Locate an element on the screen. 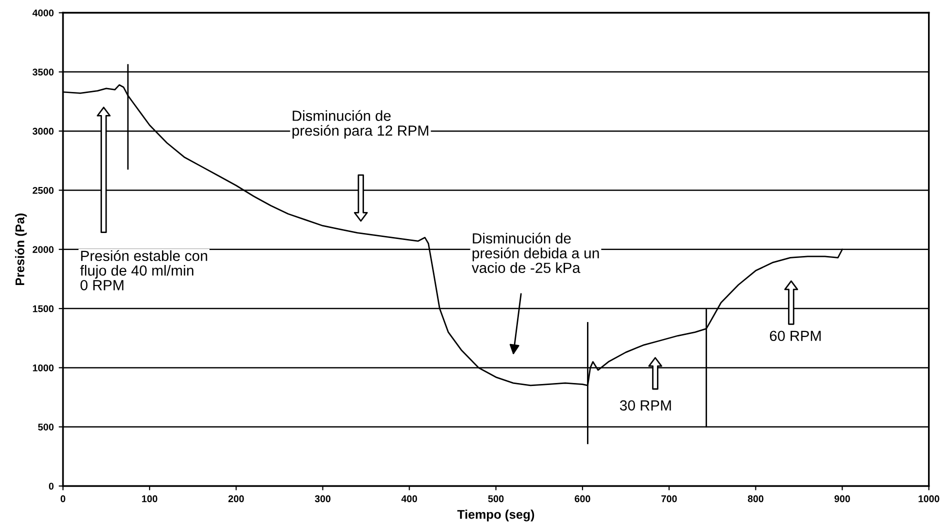  y-tick-label: 2500 is located at coordinates (43, 190).